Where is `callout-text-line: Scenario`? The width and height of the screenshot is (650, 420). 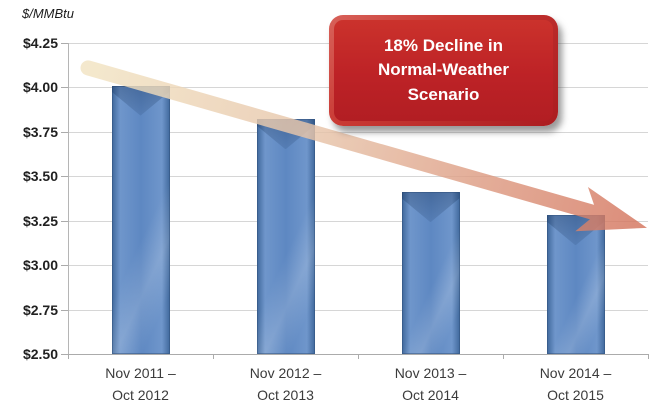 callout-text-line: Scenario is located at coordinates (443, 94).